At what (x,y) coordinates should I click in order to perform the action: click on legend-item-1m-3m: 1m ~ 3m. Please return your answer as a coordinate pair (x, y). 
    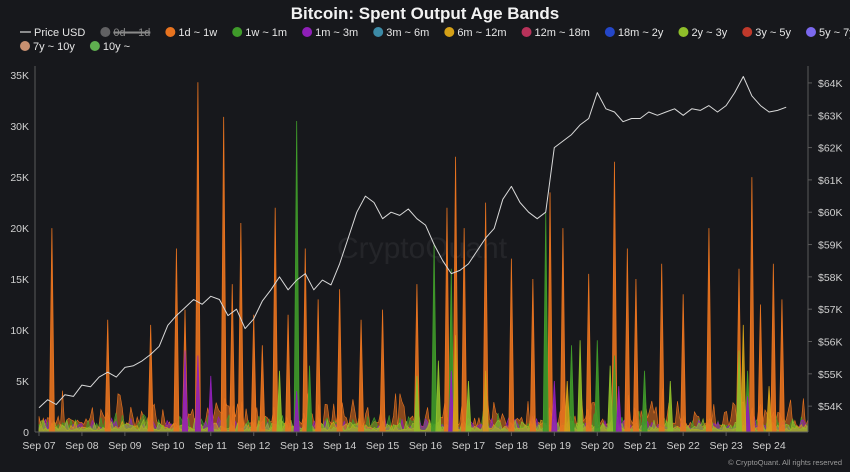
    Looking at the image, I should click on (330, 33).